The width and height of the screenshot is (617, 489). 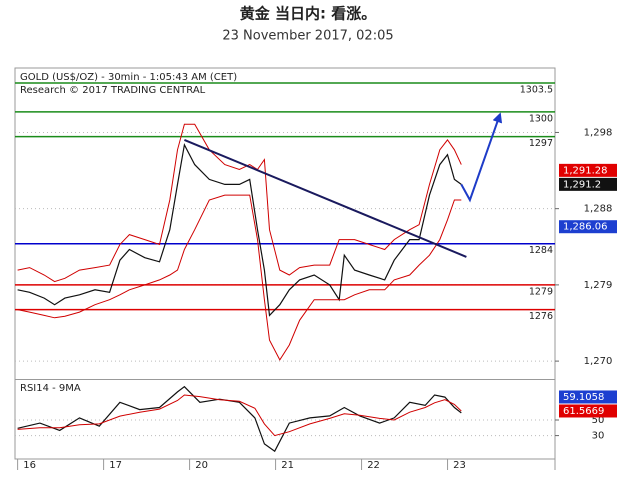 I want to click on level-label: 1297, so click(x=541, y=143).